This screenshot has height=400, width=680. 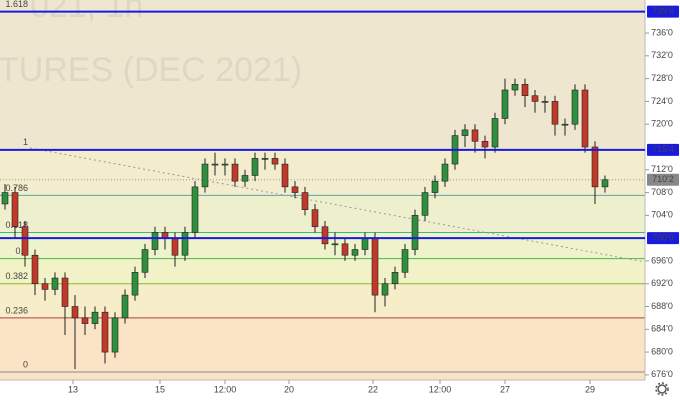 I want to click on y-tick-label: 696'0, so click(x=662, y=260).